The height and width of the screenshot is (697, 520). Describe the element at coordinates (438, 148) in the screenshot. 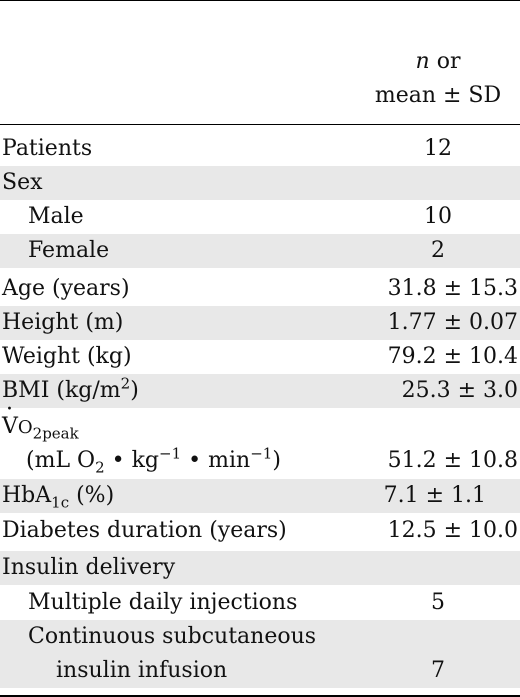

I see `row-value: 12` at that location.